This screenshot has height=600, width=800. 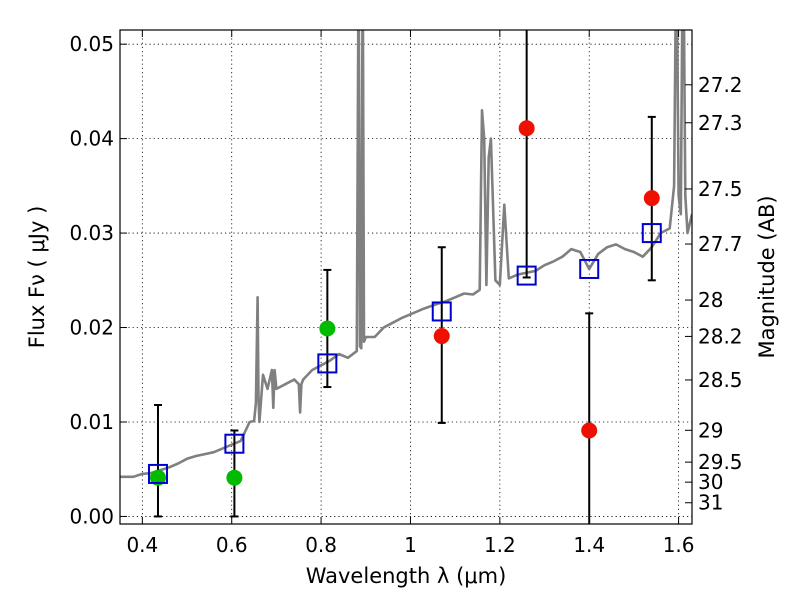 I want to click on x-tick-label: 1.2, so click(x=500, y=545).